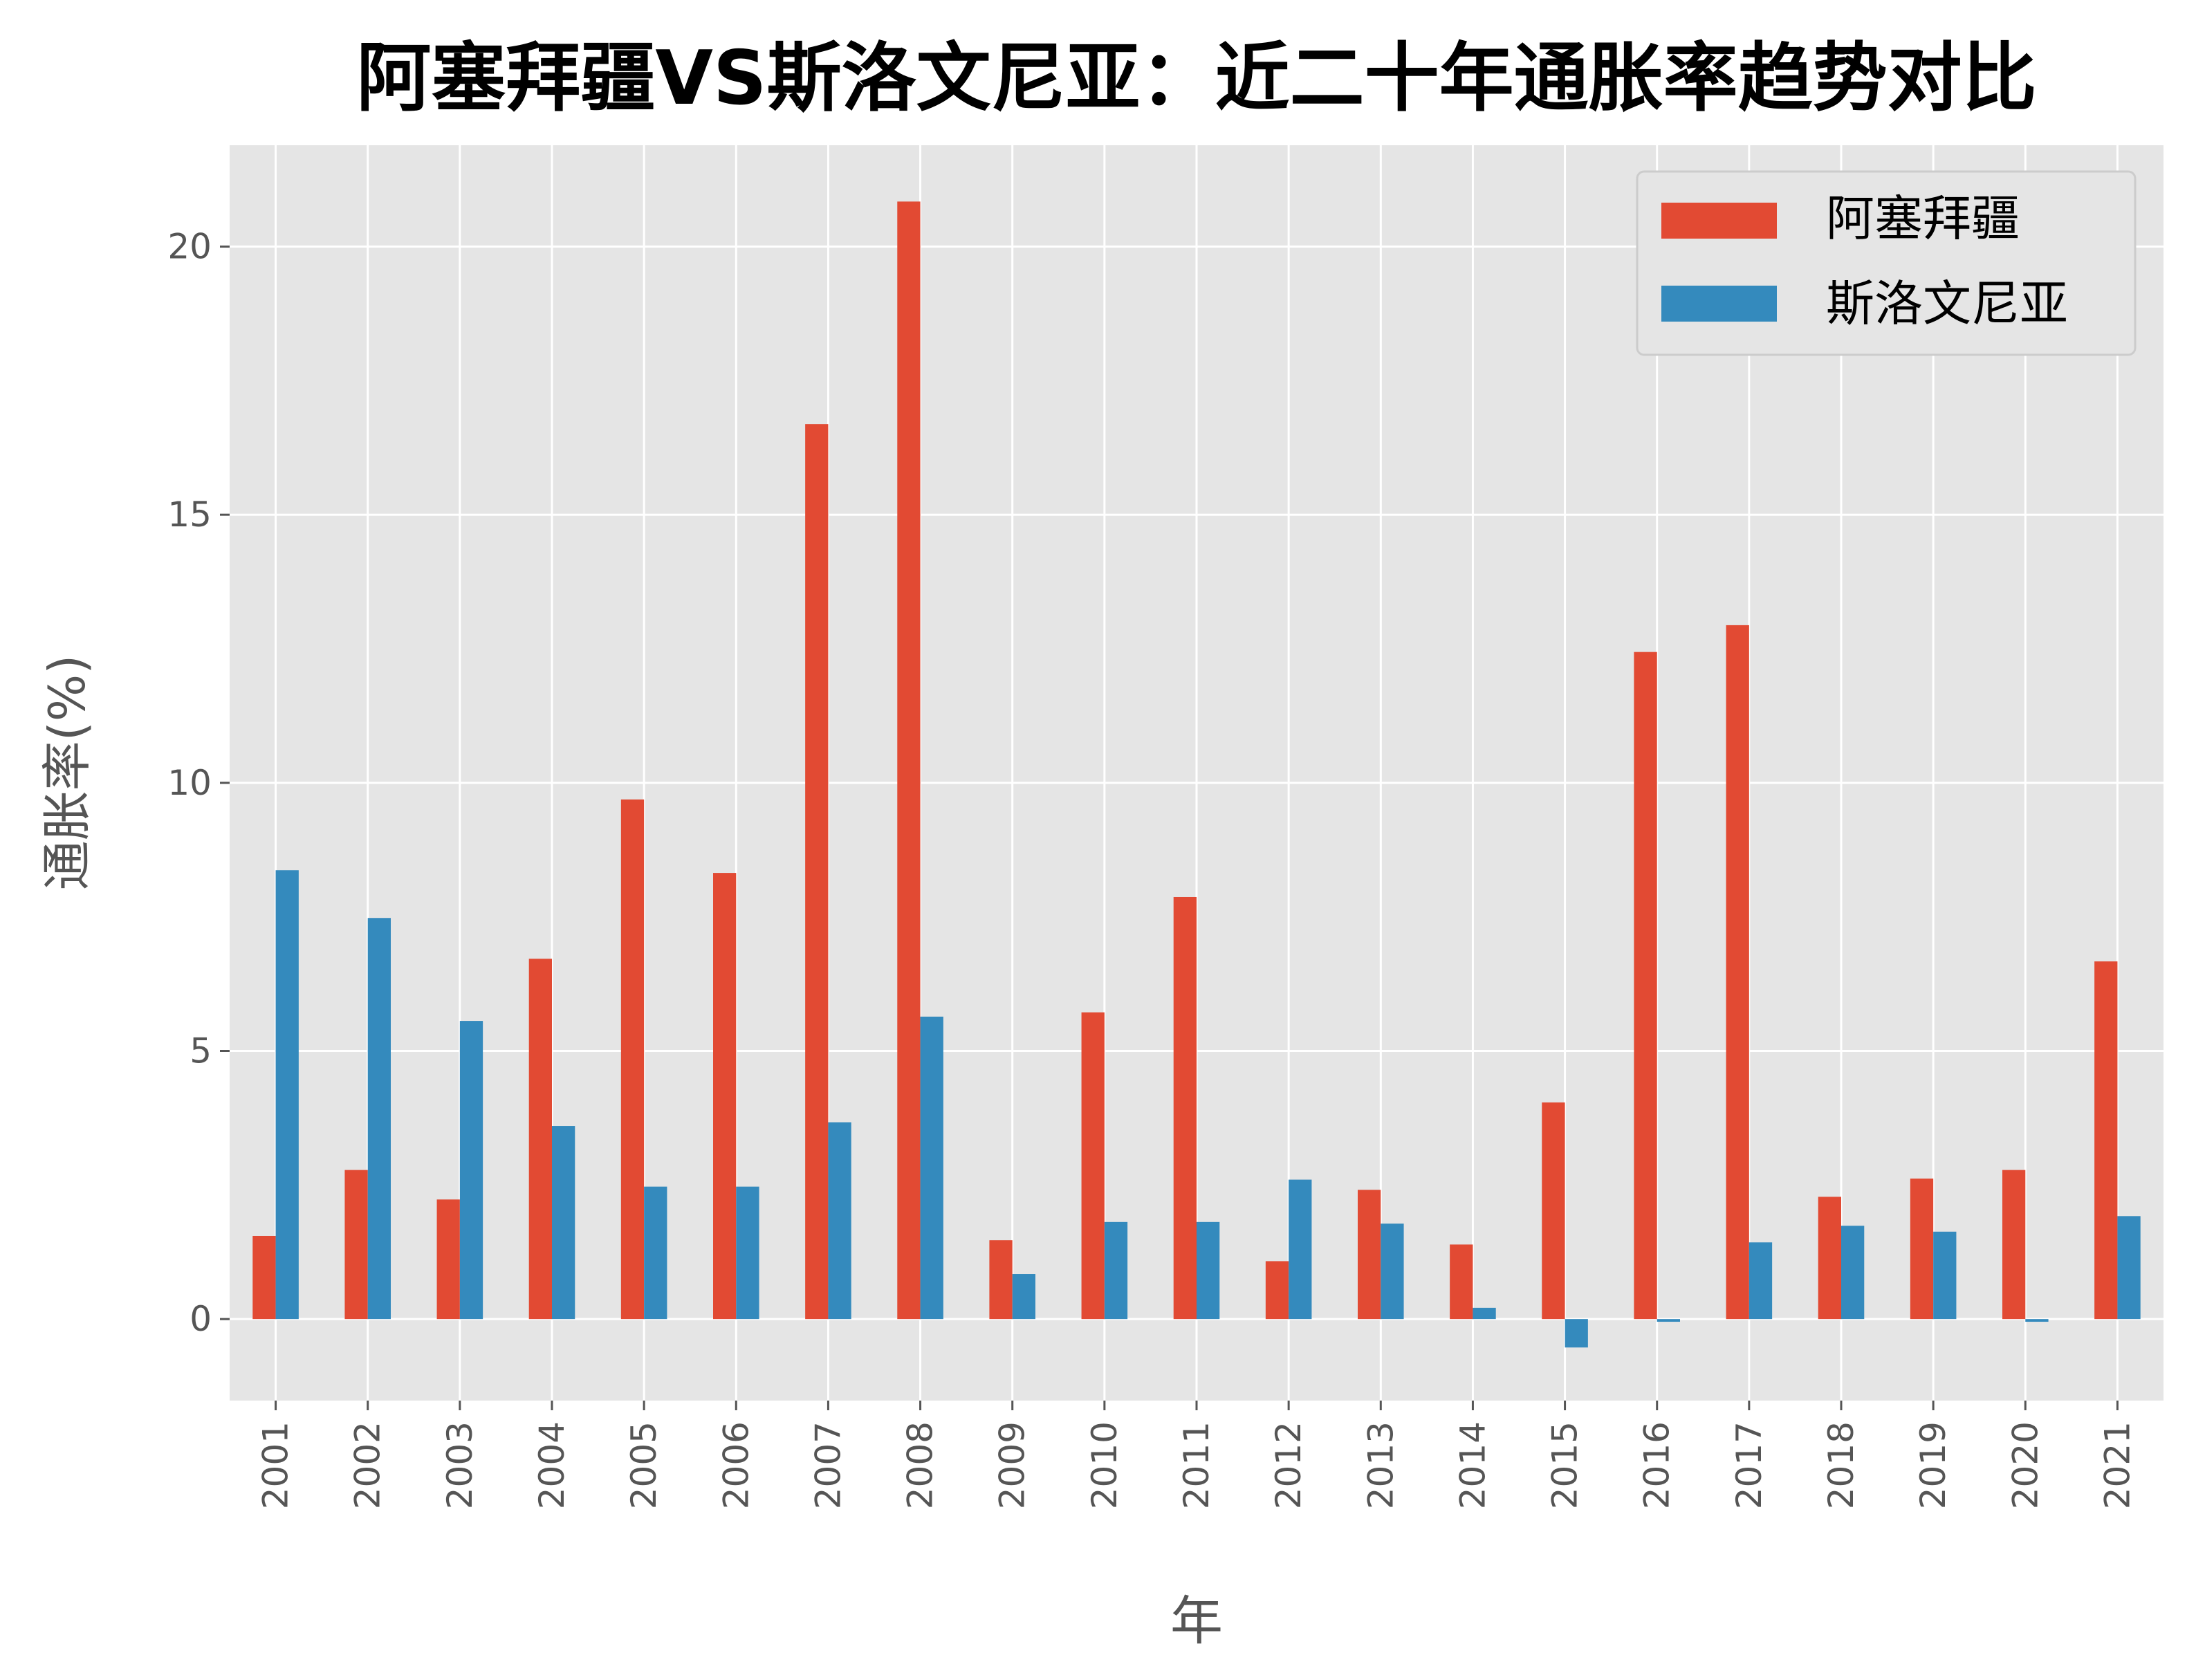  I want to click on y-axis-label: 通胀率(%), so click(67, 773).